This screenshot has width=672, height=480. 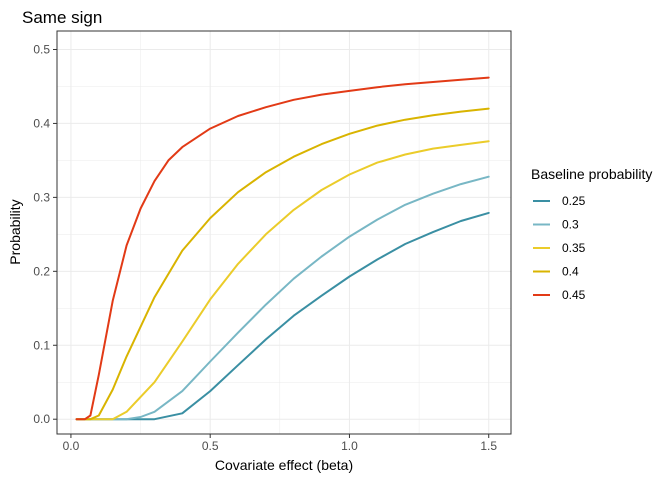 I want to click on legend-item-0.35: 0.35, so click(x=559, y=248).